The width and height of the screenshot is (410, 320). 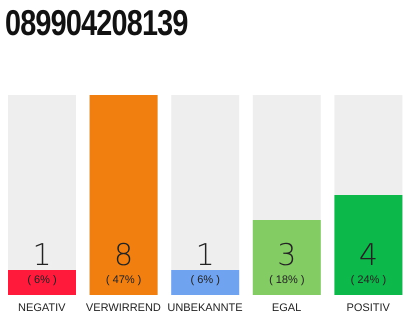 I want to click on annotation: ( 24% ), so click(x=368, y=280).